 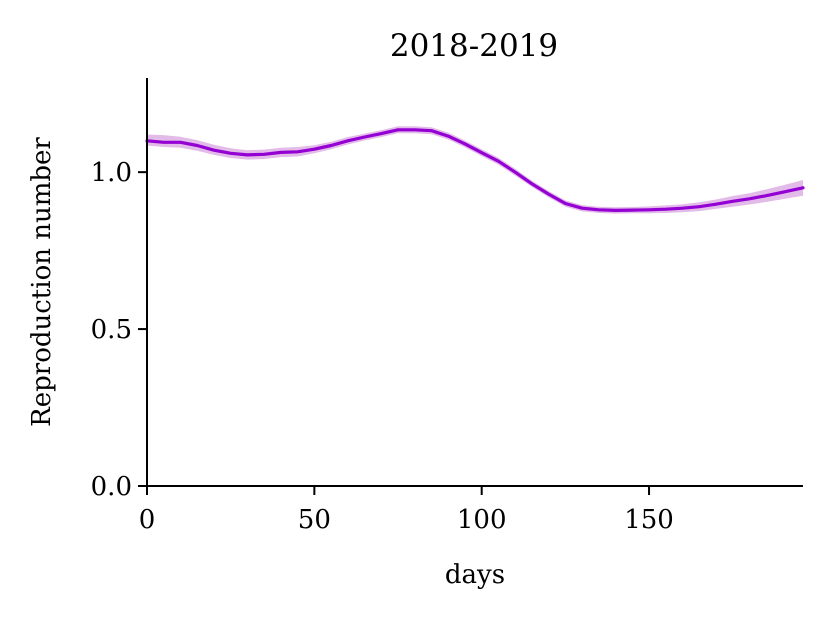 I want to click on y-tick-label: 0.5, so click(x=111, y=330).